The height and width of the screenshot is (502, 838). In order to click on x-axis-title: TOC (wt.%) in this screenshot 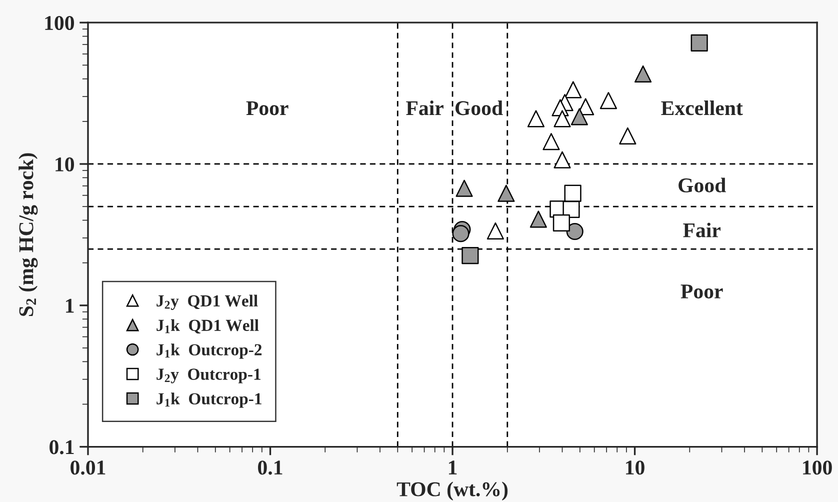, I will do `click(452, 491)`.